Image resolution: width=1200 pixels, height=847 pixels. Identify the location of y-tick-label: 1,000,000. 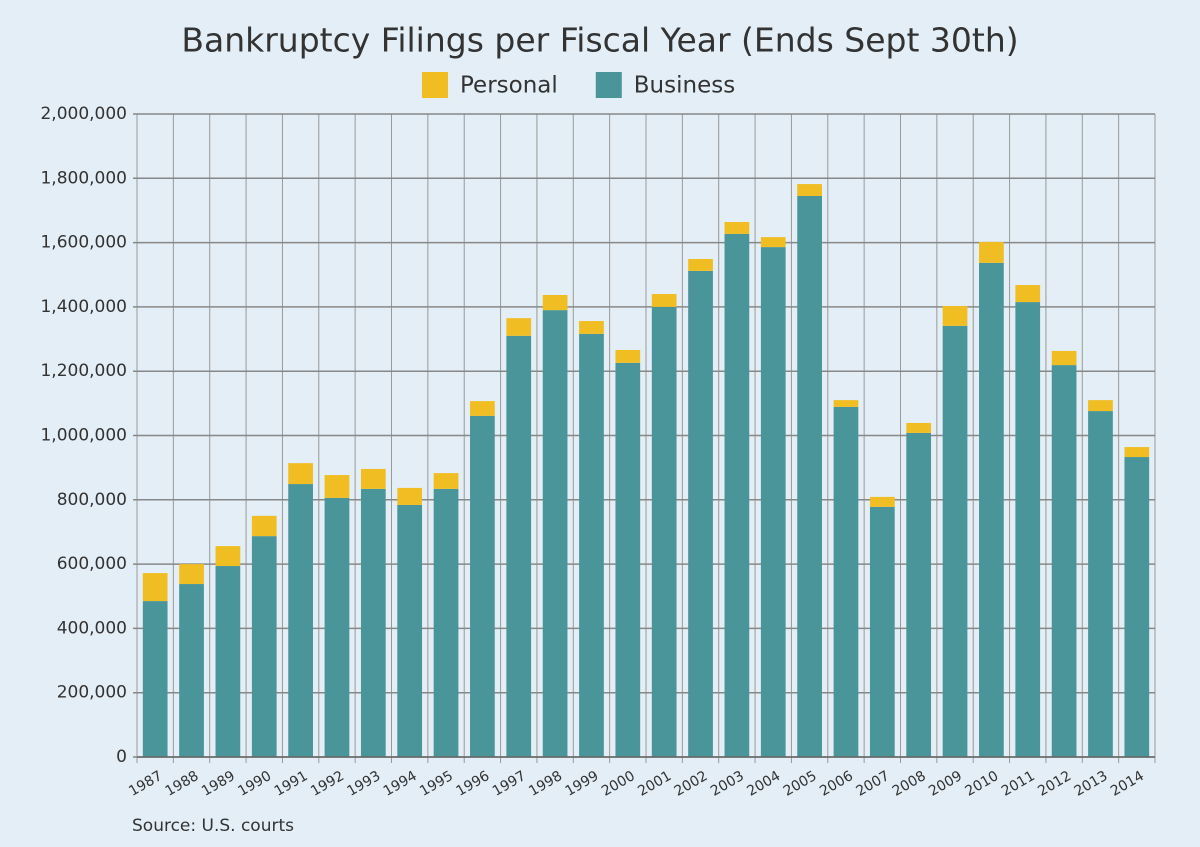
(83, 436).